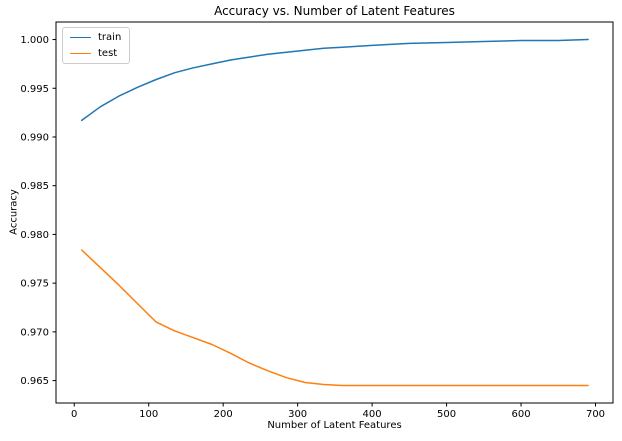 The image size is (622, 441). What do you see at coordinates (108, 53) in the screenshot?
I see `legend-label-test: test` at bounding box center [108, 53].